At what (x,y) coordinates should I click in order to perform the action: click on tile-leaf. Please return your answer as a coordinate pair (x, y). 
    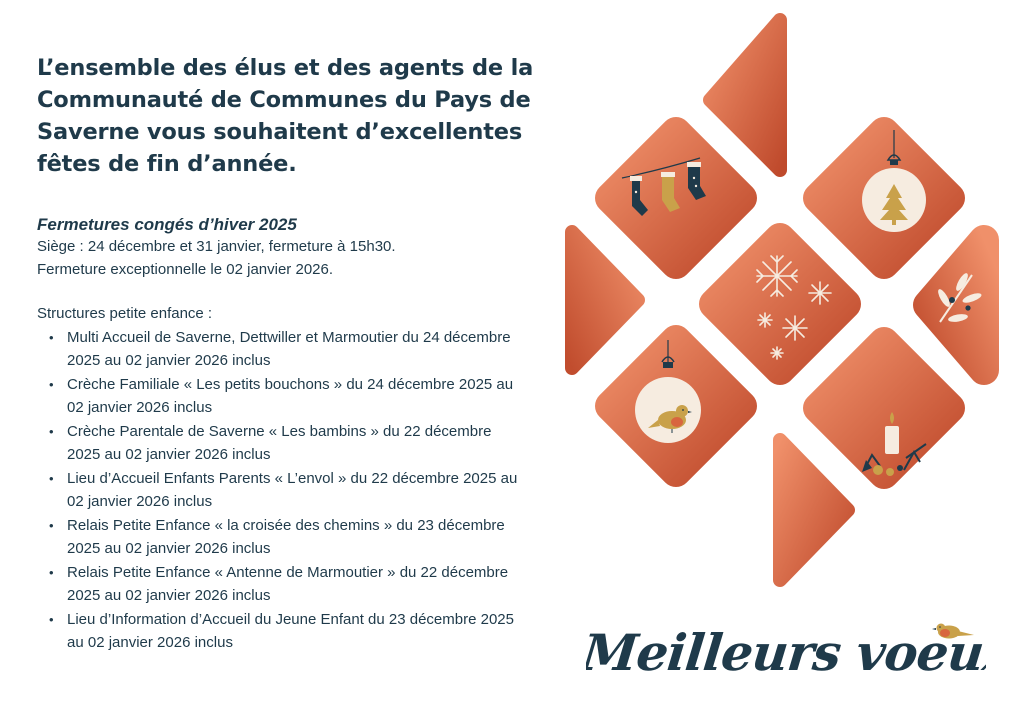
    Looking at the image, I should click on (956, 305).